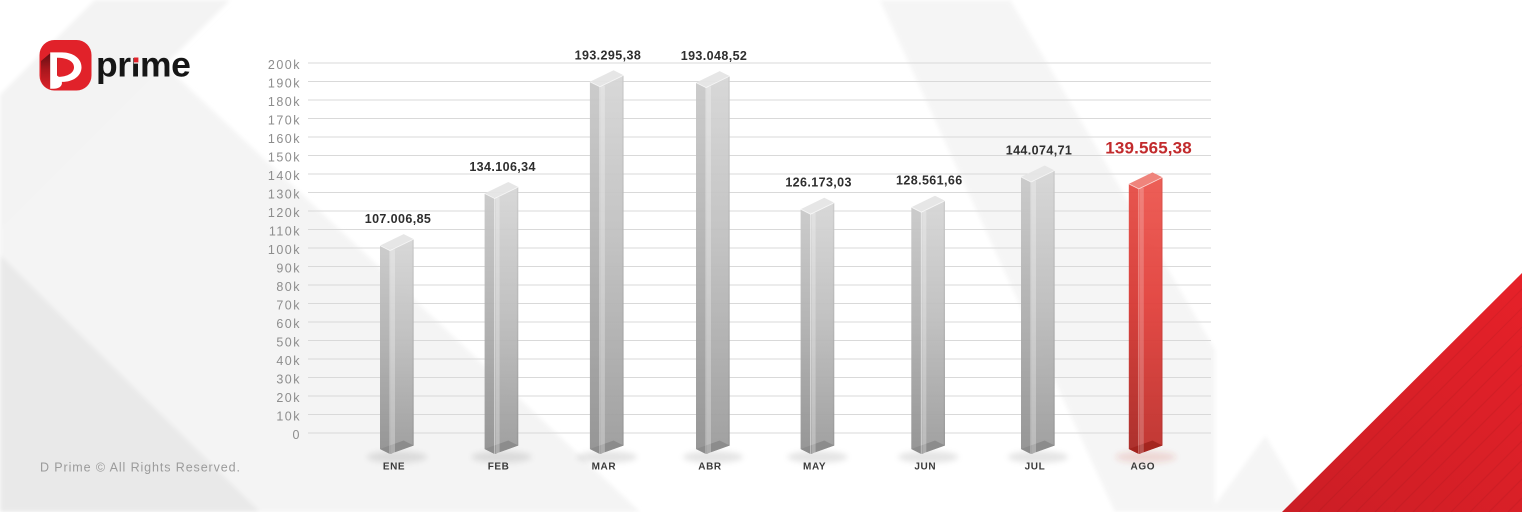 Image resolution: width=1522 pixels, height=517 pixels. What do you see at coordinates (297, 435) in the screenshot?
I see `svg-text: 0` at bounding box center [297, 435].